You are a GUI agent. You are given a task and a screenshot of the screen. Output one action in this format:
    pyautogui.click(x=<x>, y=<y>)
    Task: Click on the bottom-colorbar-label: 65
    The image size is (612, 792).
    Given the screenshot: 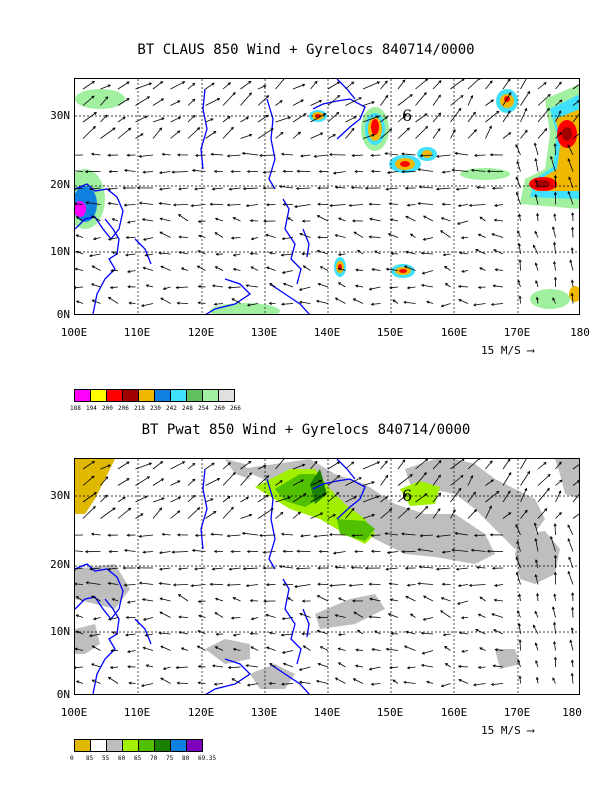 What is the action you would take?
    pyautogui.click(x=138, y=758)
    